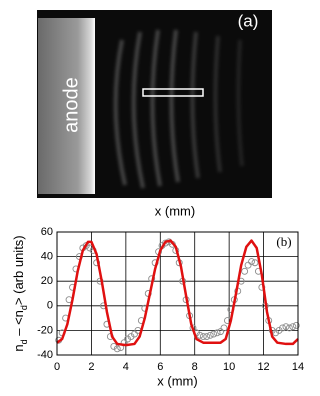 This screenshot has width=320, height=396. Describe the element at coordinates (177, 380) in the screenshot. I see `x-axis-label: x (mm)` at that location.